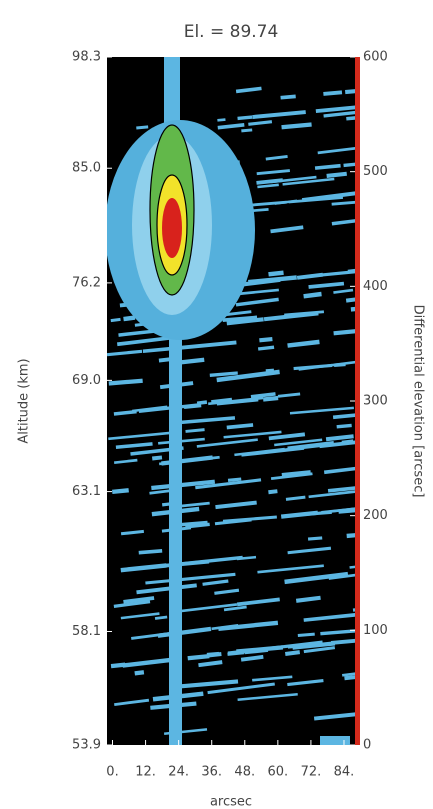  I want to click on y-tick-label: 98.3, so click(86, 57).